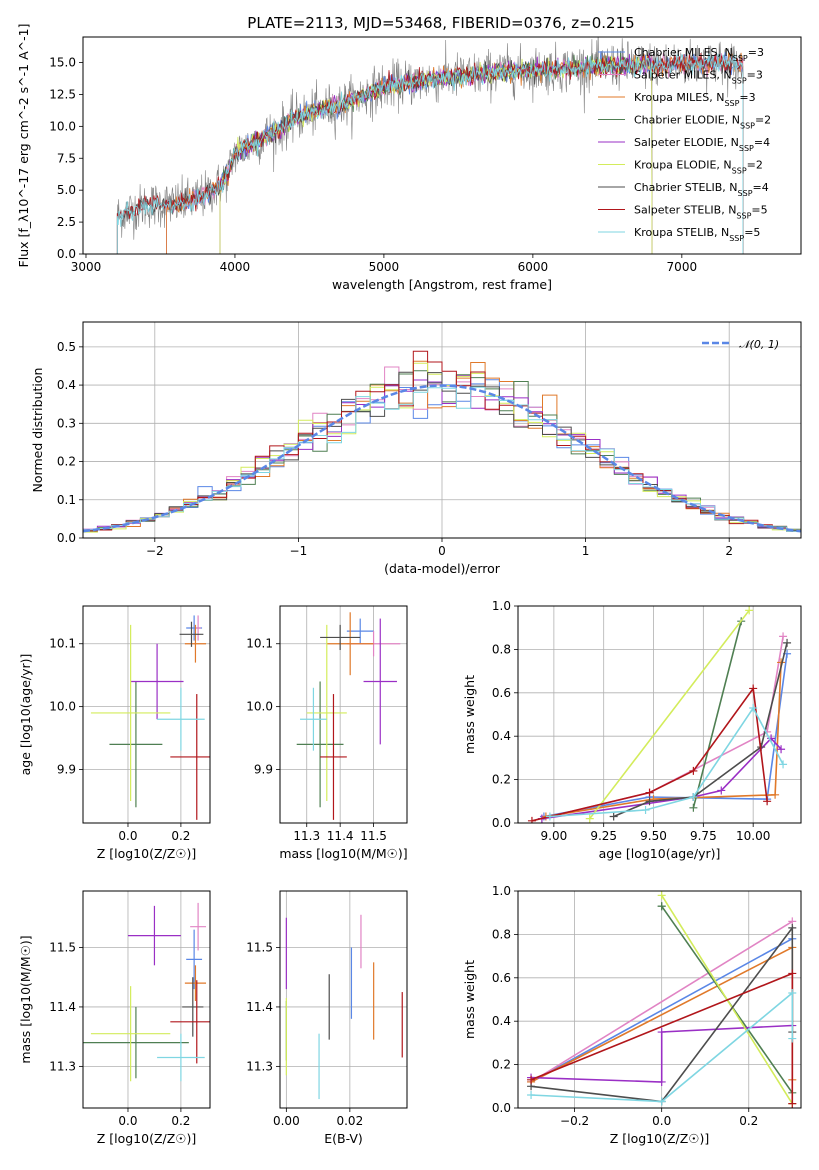 The height and width of the screenshot is (1170, 819). What do you see at coordinates (340, 637) in the screenshot?
I see `errorbar-chabrier-stelib` at bounding box center [340, 637].